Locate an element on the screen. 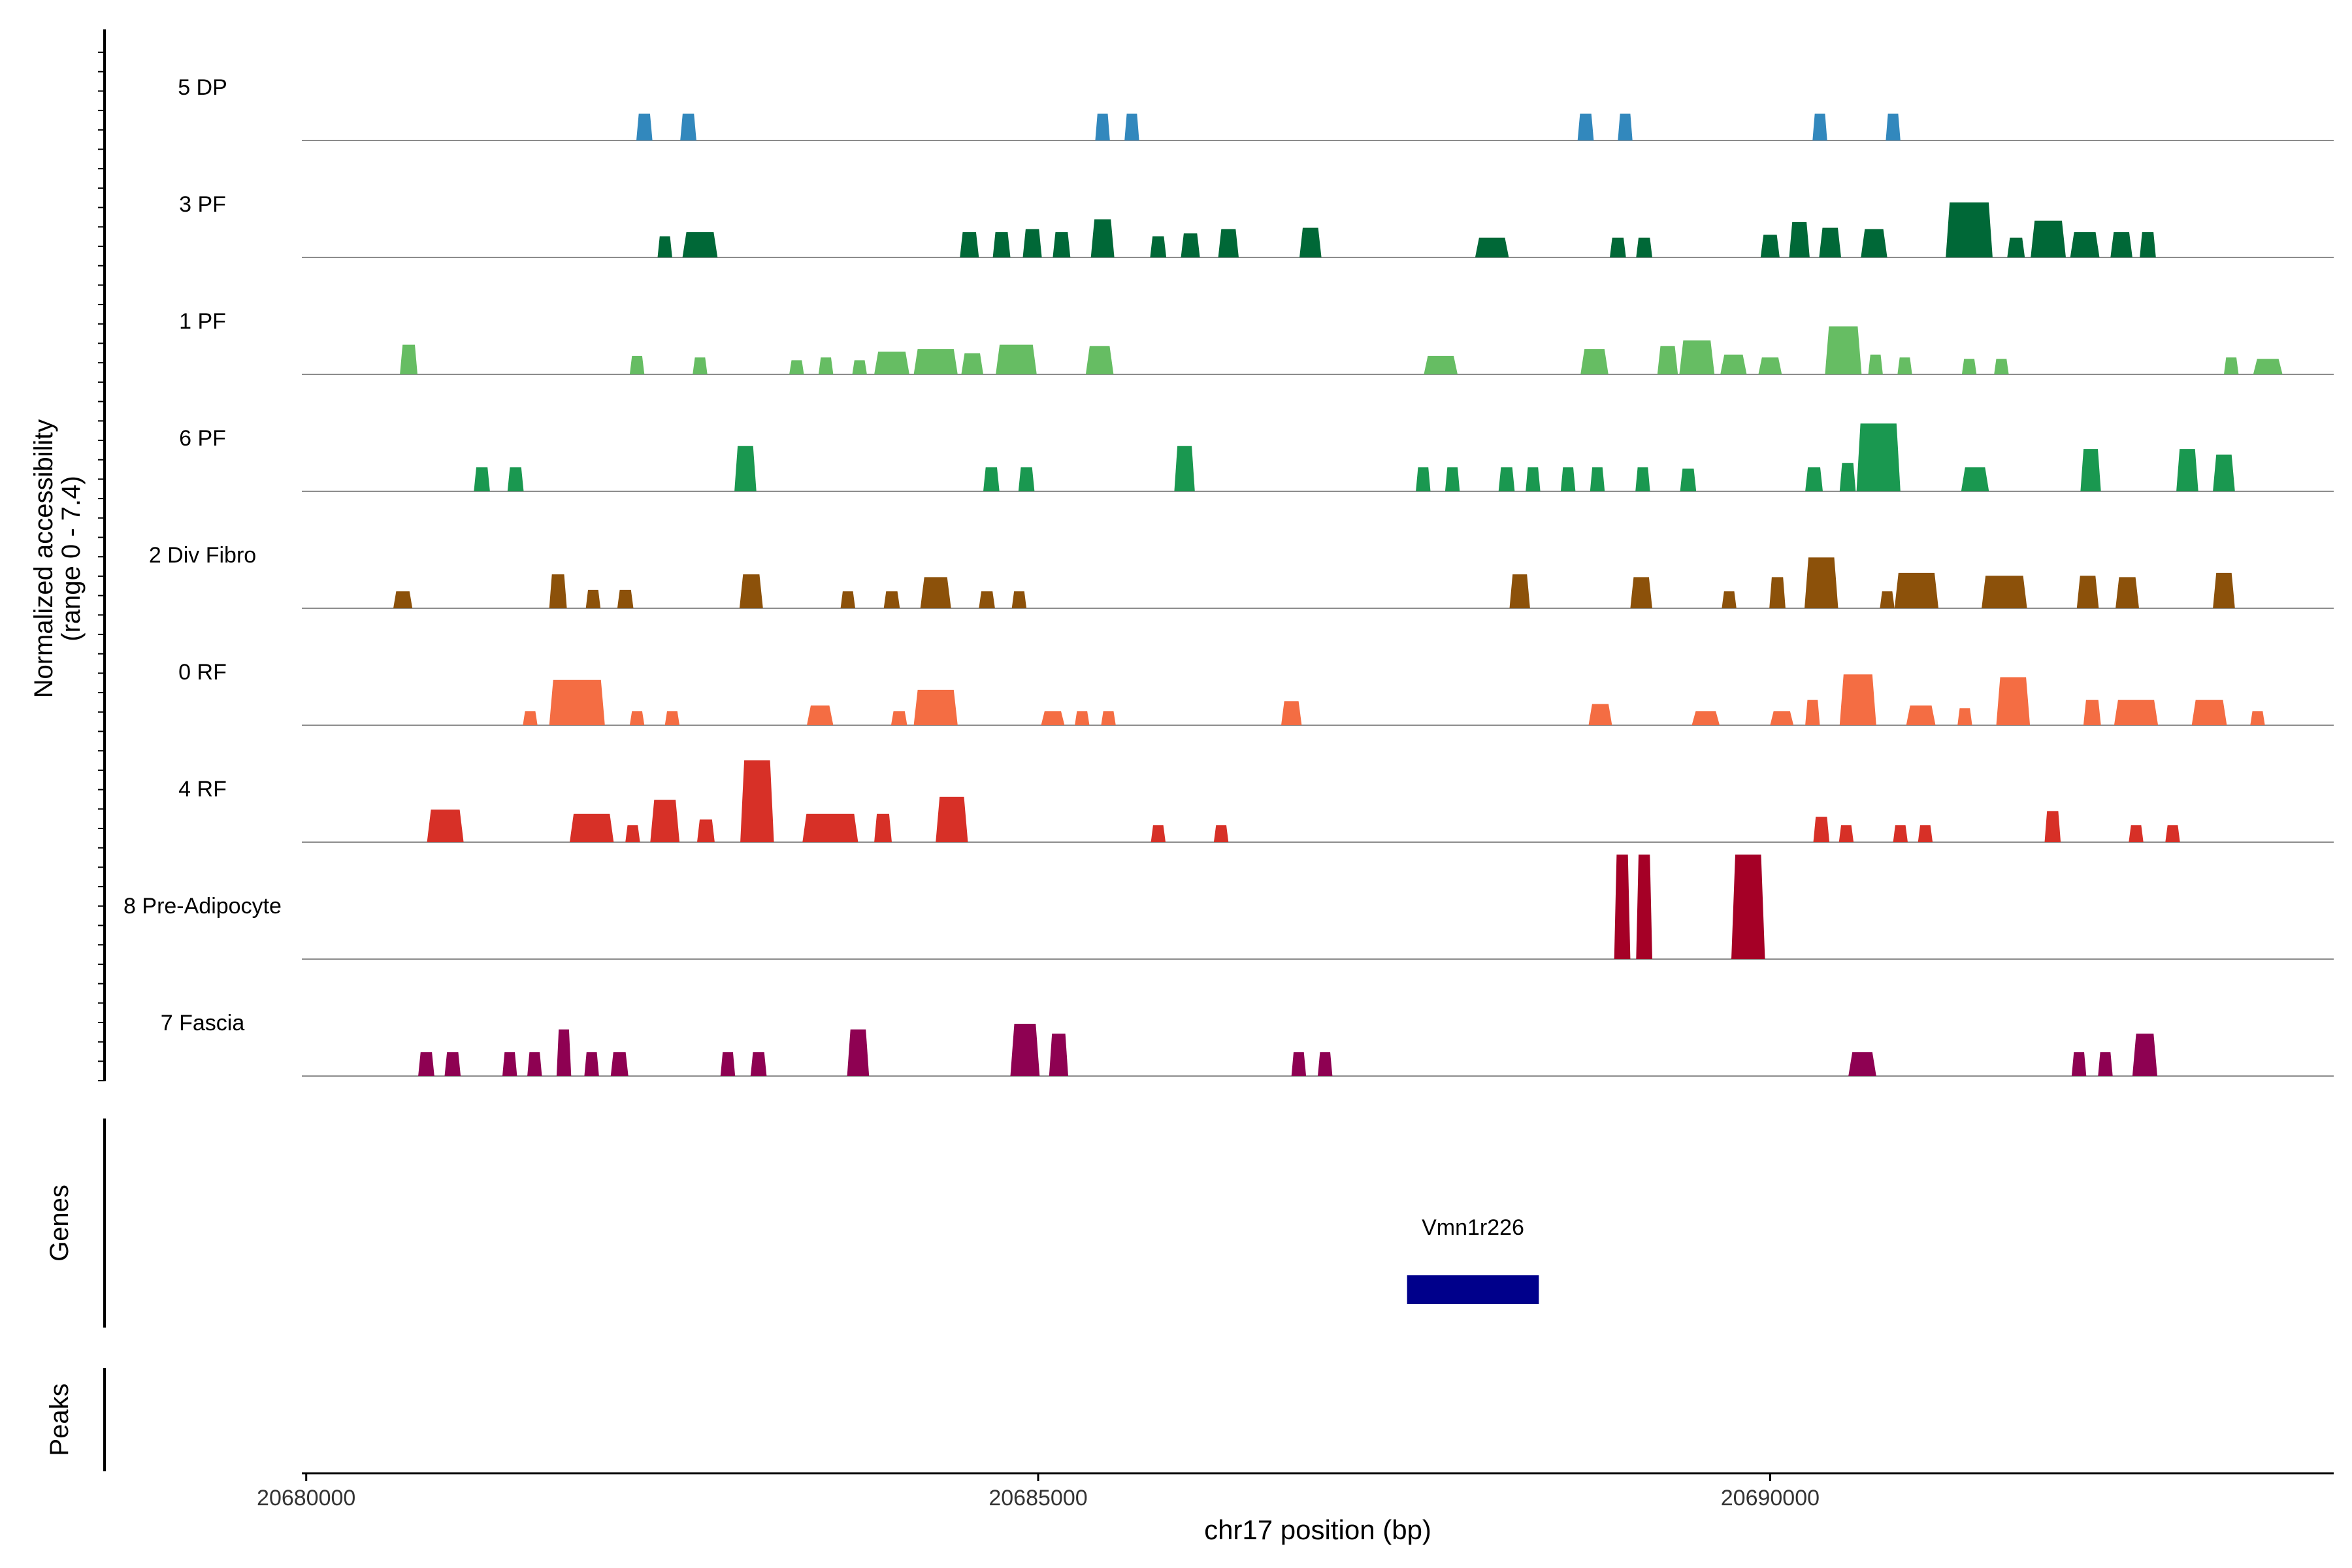  genes-panel-label: Genes is located at coordinates (59, 1223).